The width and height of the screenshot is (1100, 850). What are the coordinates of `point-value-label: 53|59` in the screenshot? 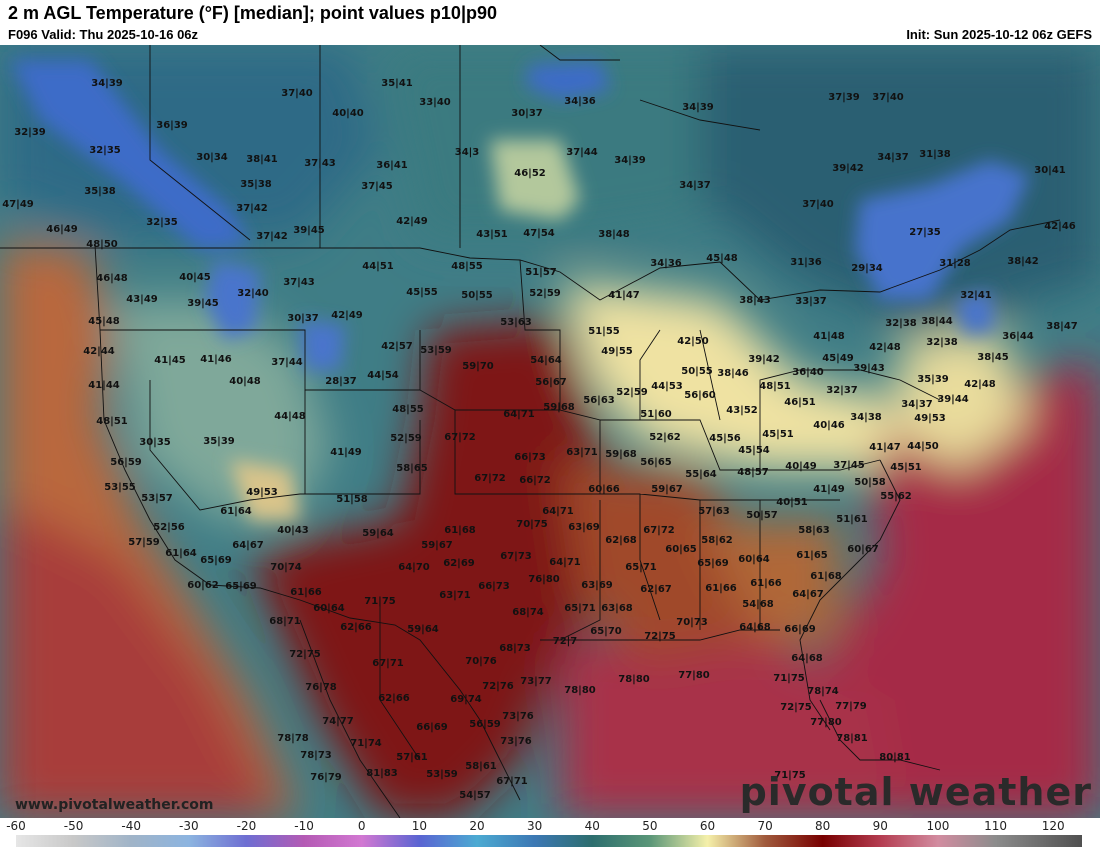 It's located at (436, 350).